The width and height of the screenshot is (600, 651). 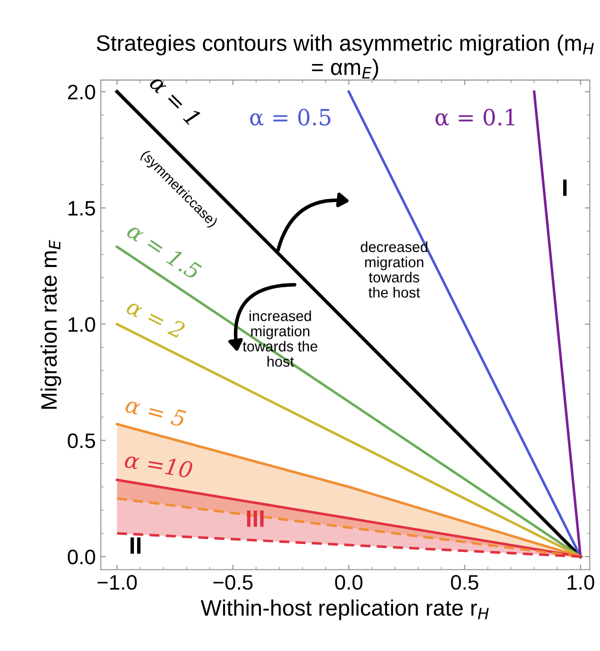 I want to click on series-label: α = 0.5, so click(x=290, y=117).